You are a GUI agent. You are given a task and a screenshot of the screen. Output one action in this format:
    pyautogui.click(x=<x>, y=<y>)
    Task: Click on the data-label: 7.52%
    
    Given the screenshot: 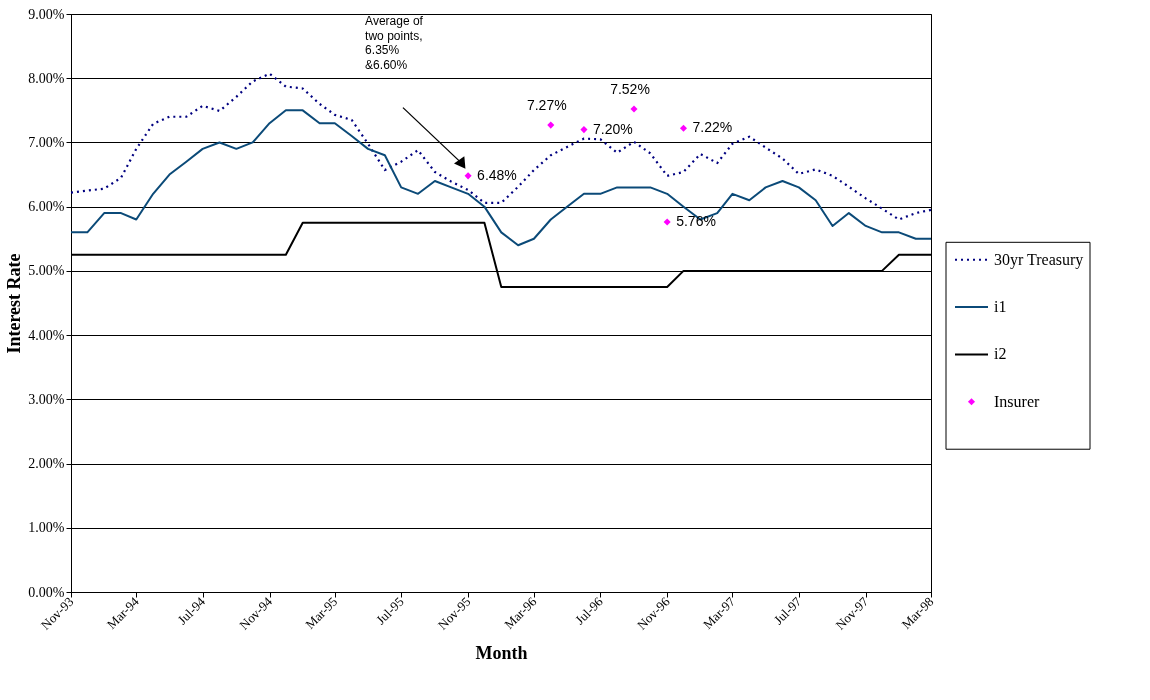 What is the action you would take?
    pyautogui.click(x=630, y=89)
    